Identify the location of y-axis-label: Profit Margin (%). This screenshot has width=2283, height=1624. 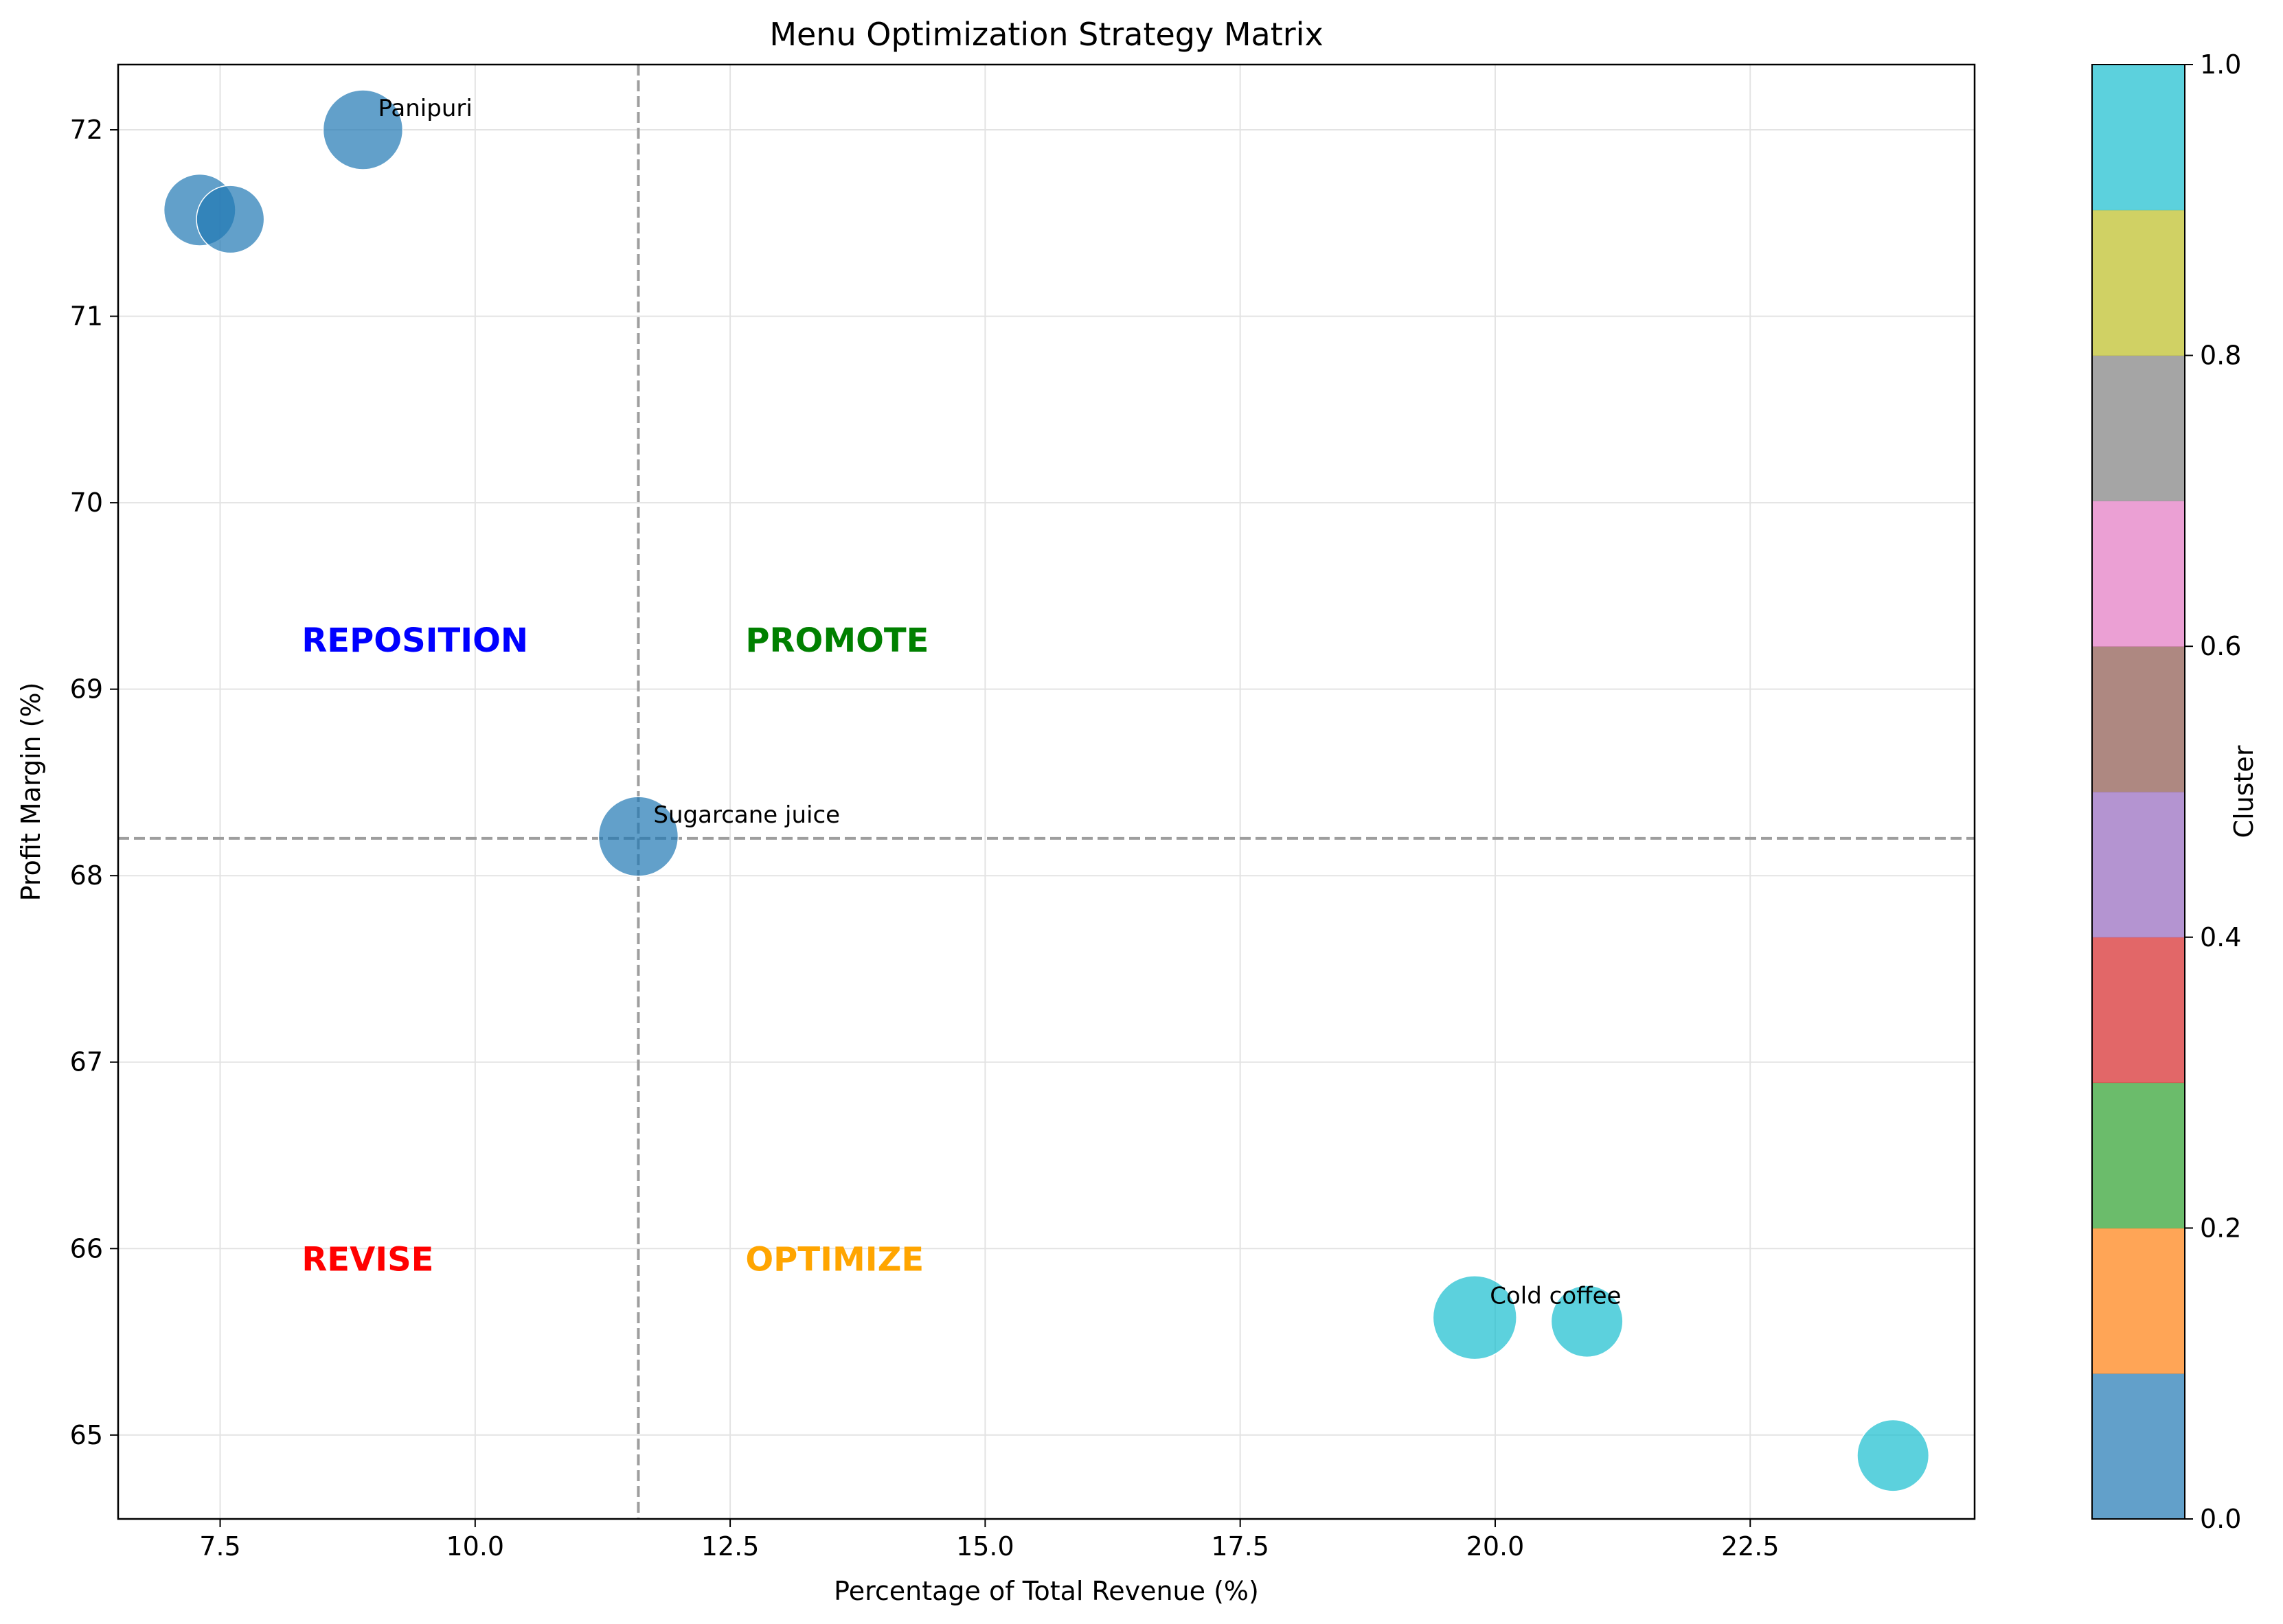
(31, 792).